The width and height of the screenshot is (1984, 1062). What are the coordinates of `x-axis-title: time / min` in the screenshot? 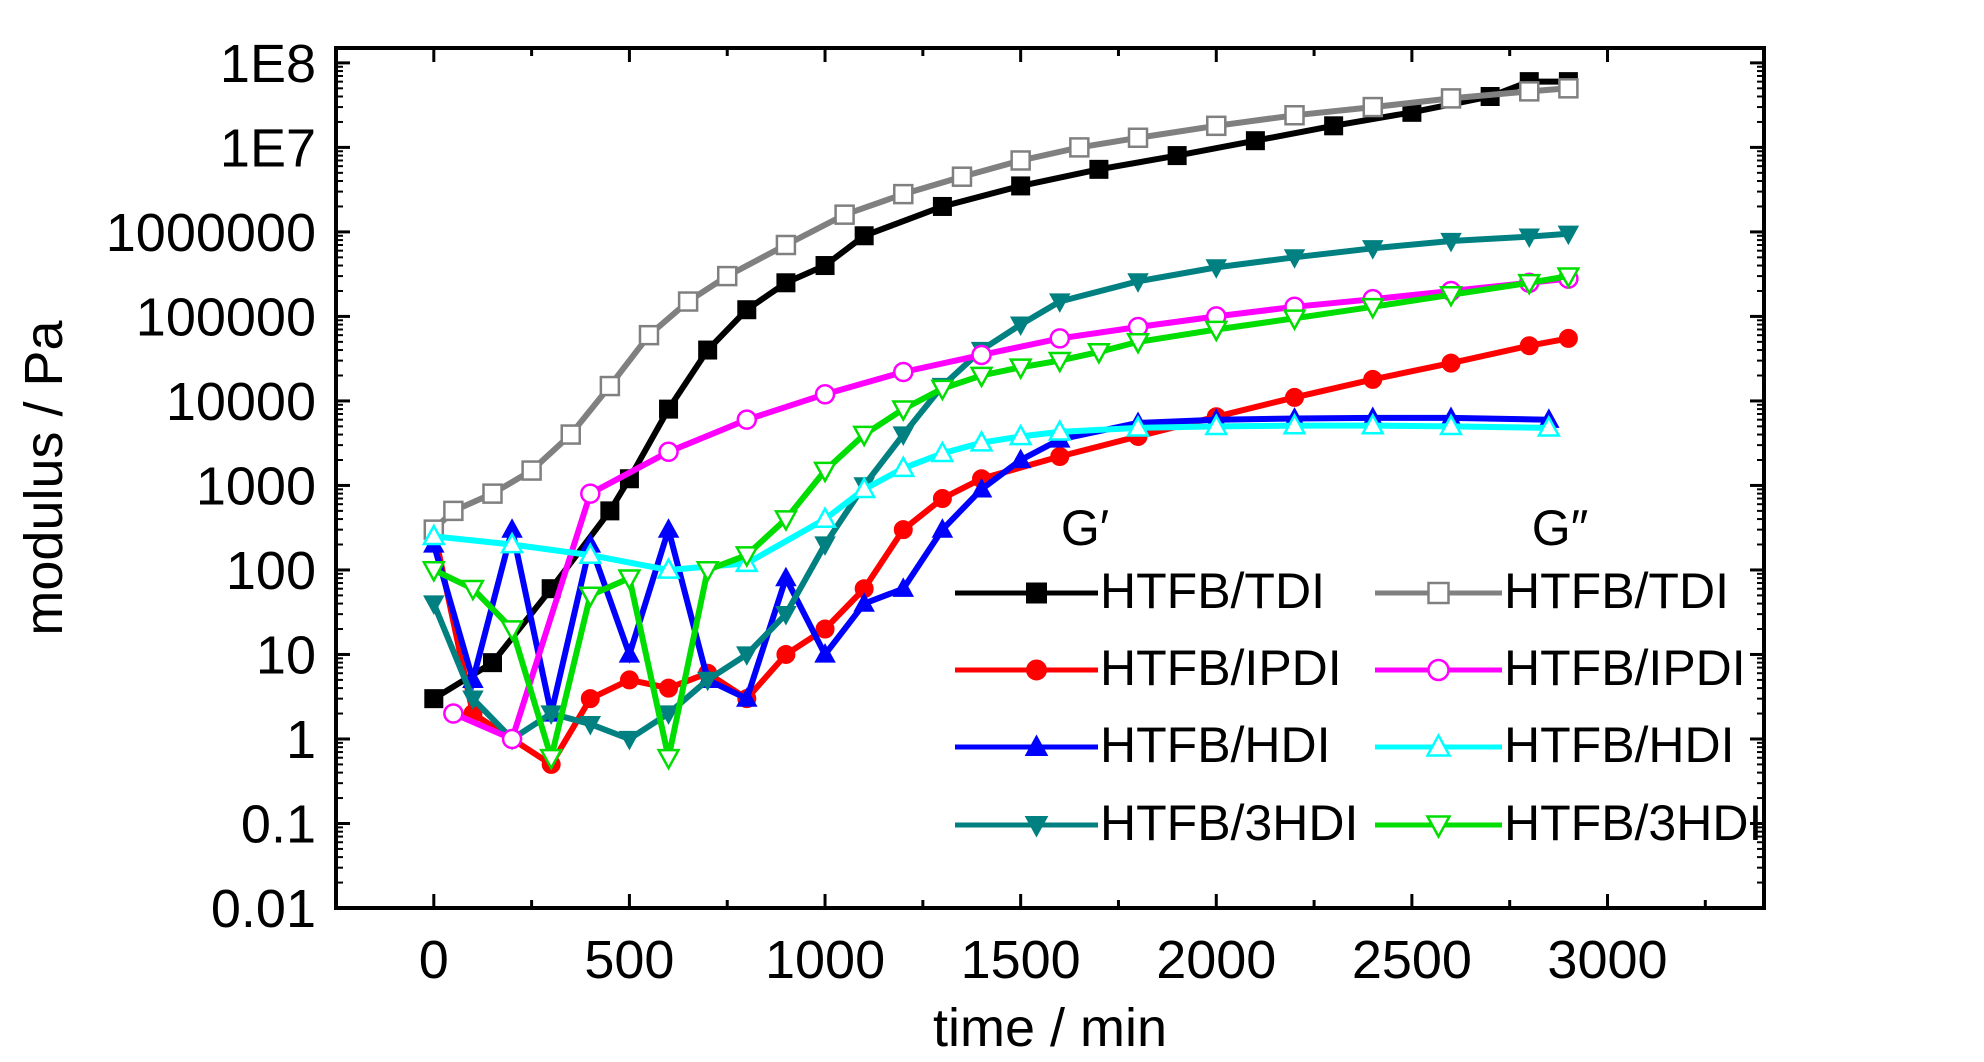 It's located at (1050, 1028).